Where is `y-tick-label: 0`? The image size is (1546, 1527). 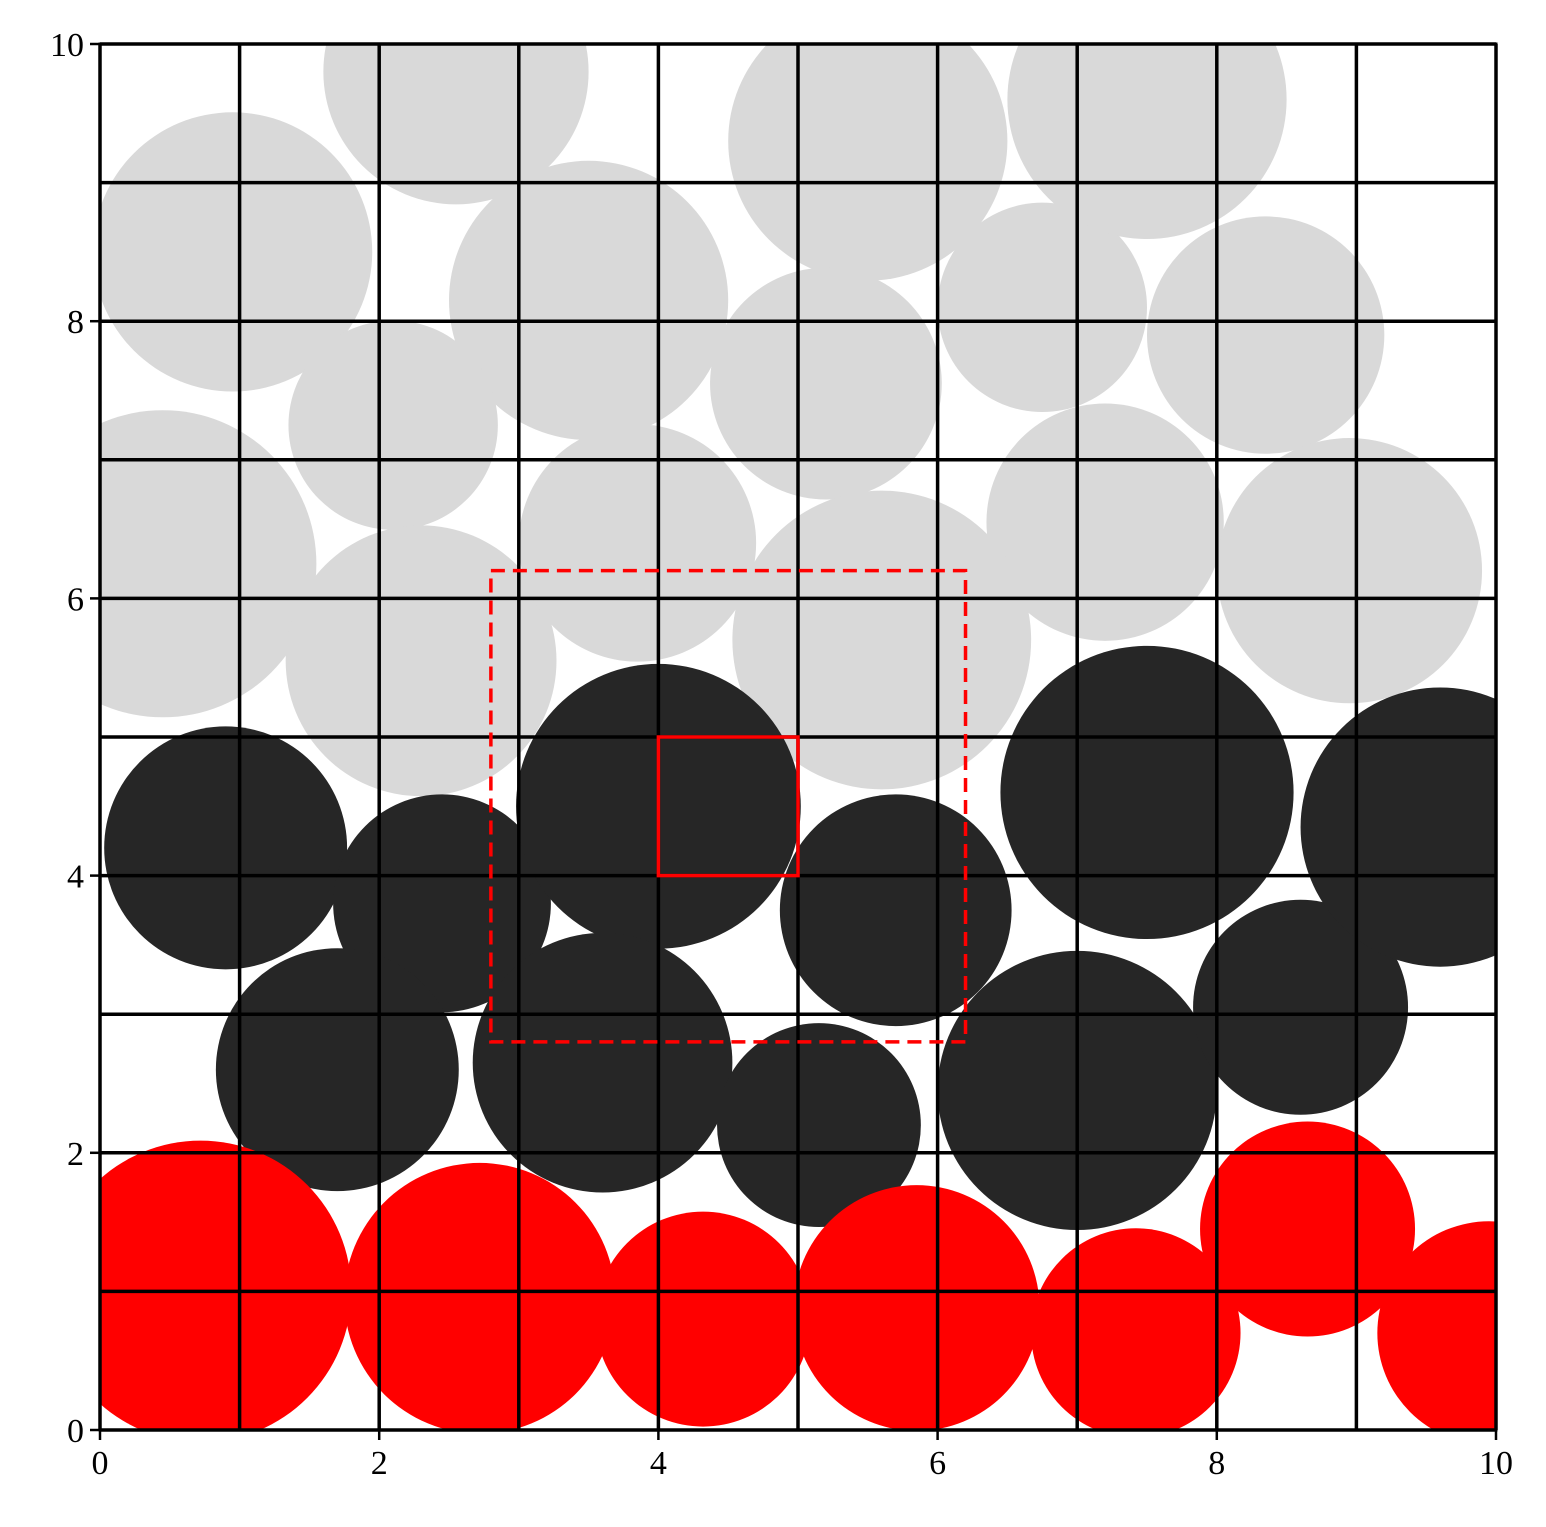
y-tick-label: 0 is located at coordinates (75, 1431).